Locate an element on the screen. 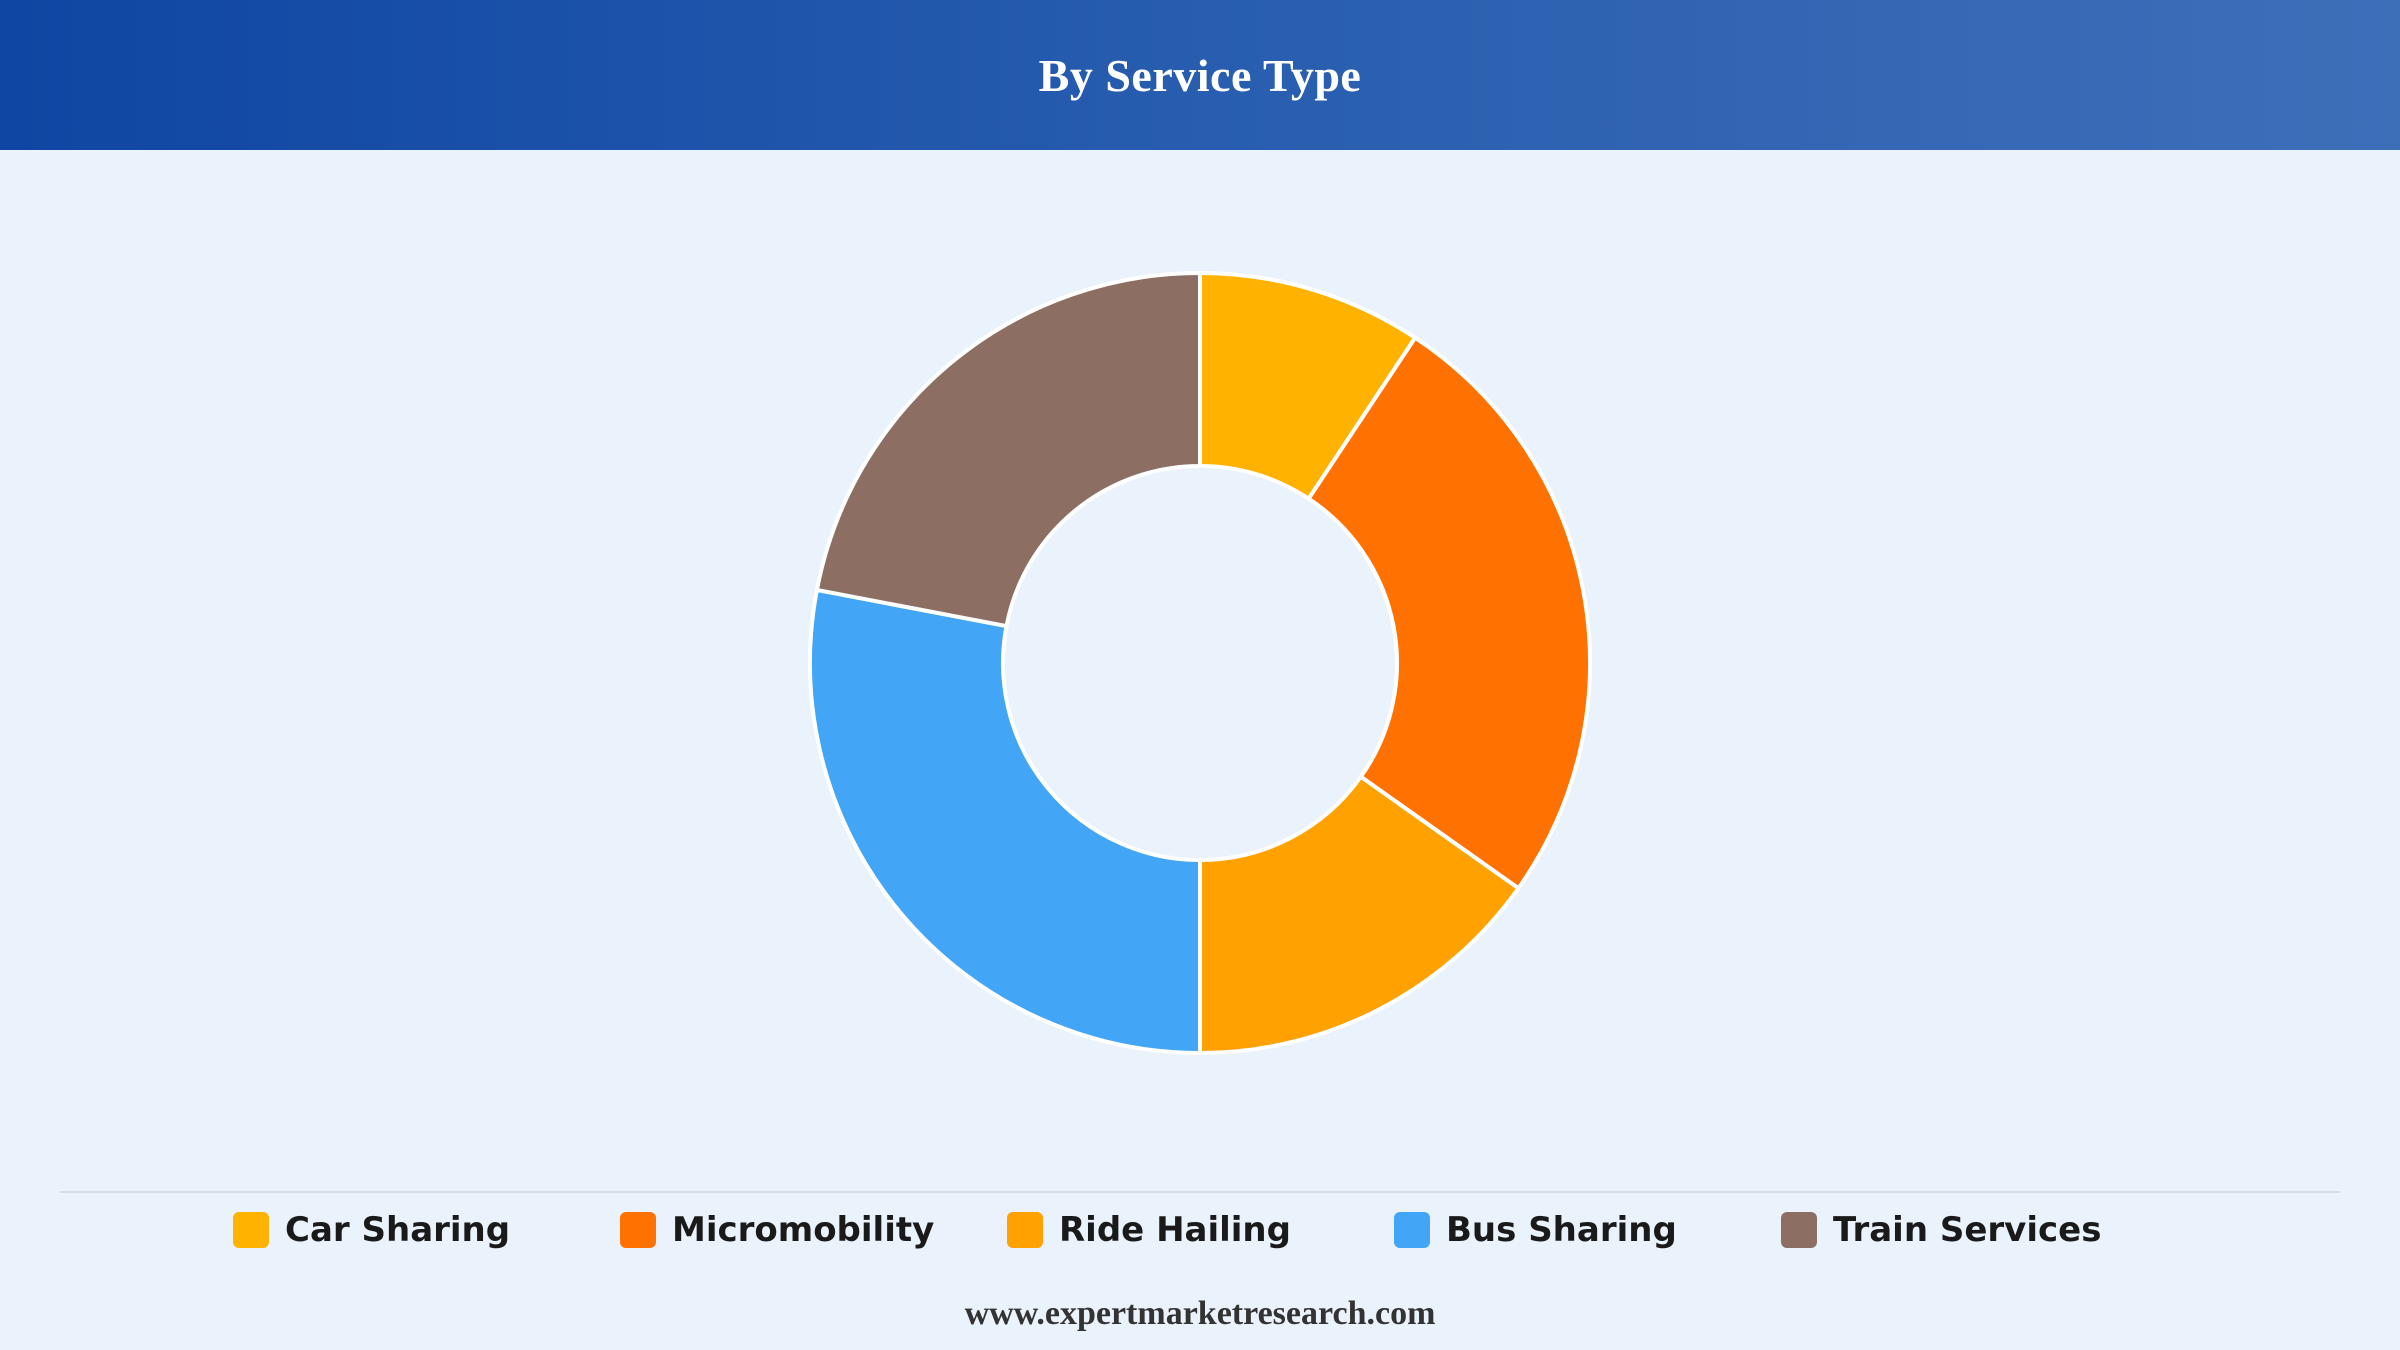 This screenshot has height=1350, width=2400. legend-item-bus-sharing: Bus Sharing is located at coordinates (1535, 1230).